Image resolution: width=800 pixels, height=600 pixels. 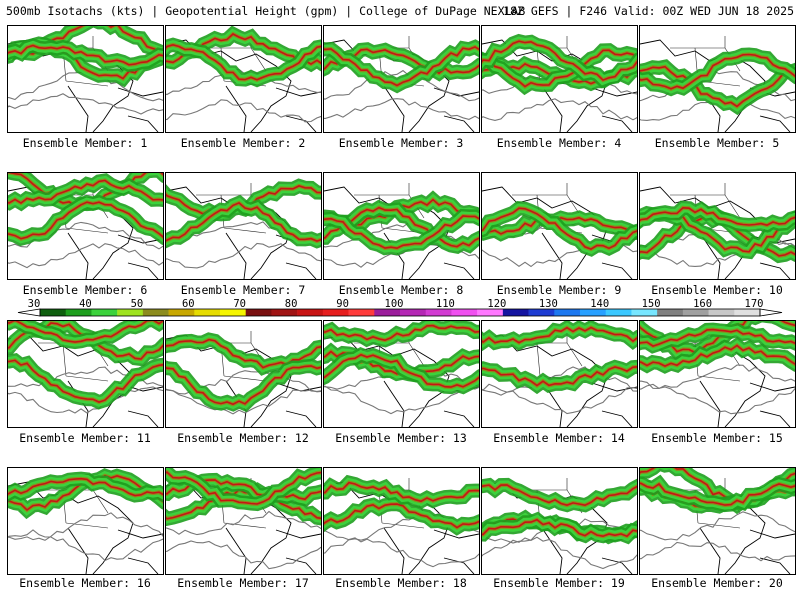 What do you see at coordinates (85, 304) in the screenshot?
I see `colorbar-tick-label: 40` at bounding box center [85, 304].